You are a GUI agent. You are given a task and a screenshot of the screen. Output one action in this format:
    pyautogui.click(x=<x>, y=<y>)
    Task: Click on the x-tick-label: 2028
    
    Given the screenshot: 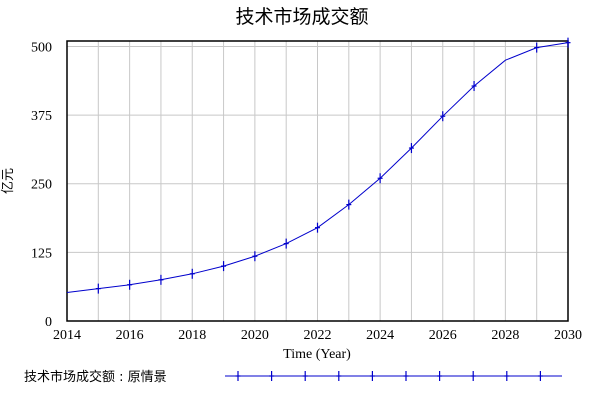 What is the action you would take?
    pyautogui.click(x=505, y=335)
    